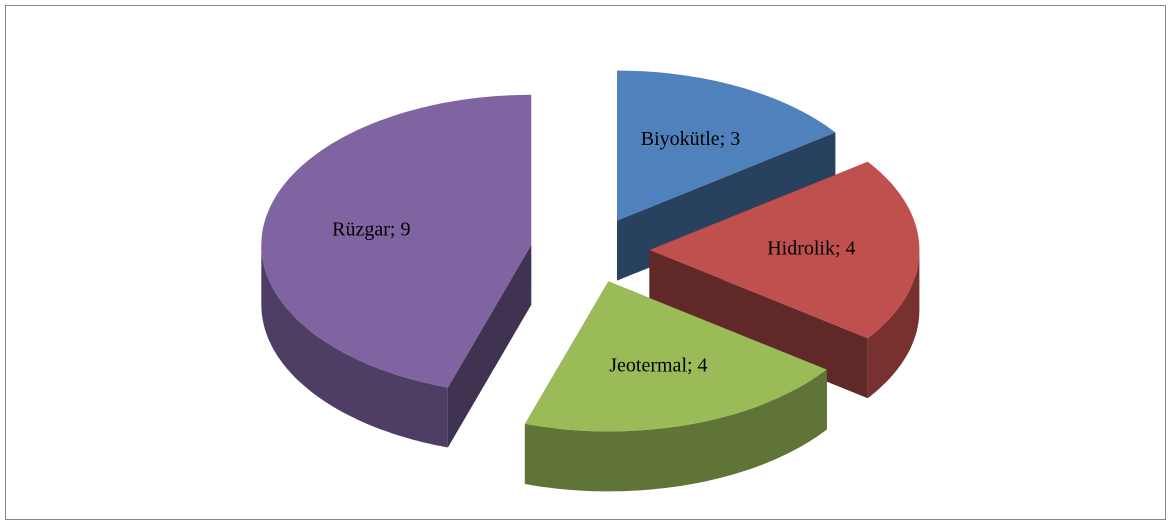  I want to click on pie-slice: Jeotermal, so click(675, 356).